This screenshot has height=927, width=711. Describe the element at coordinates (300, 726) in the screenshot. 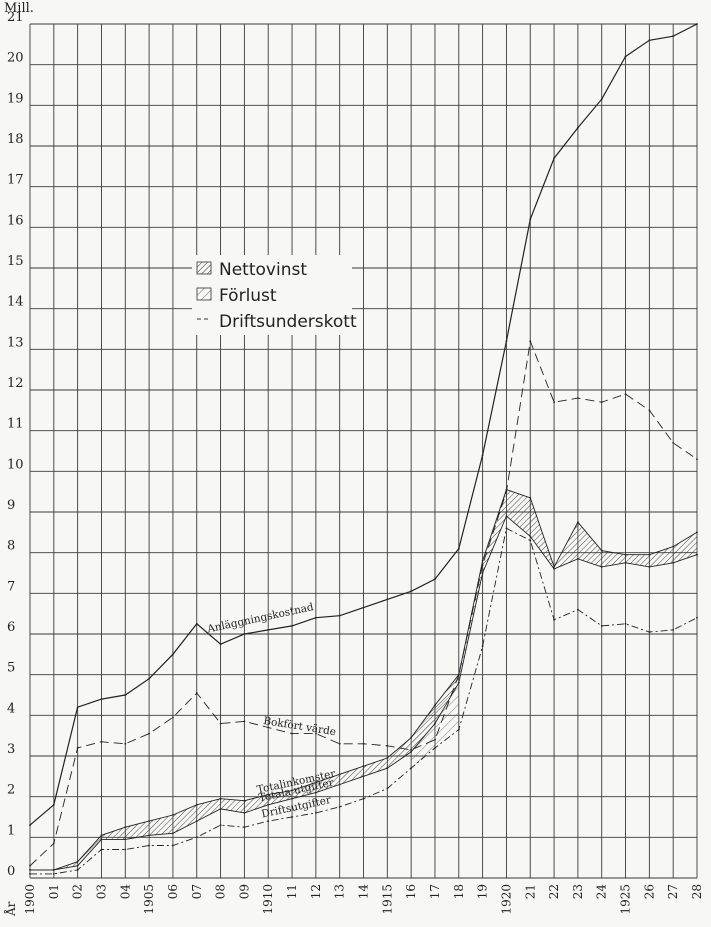

I see `curve-label-bokfort-varde: Bokfört värde` at that location.